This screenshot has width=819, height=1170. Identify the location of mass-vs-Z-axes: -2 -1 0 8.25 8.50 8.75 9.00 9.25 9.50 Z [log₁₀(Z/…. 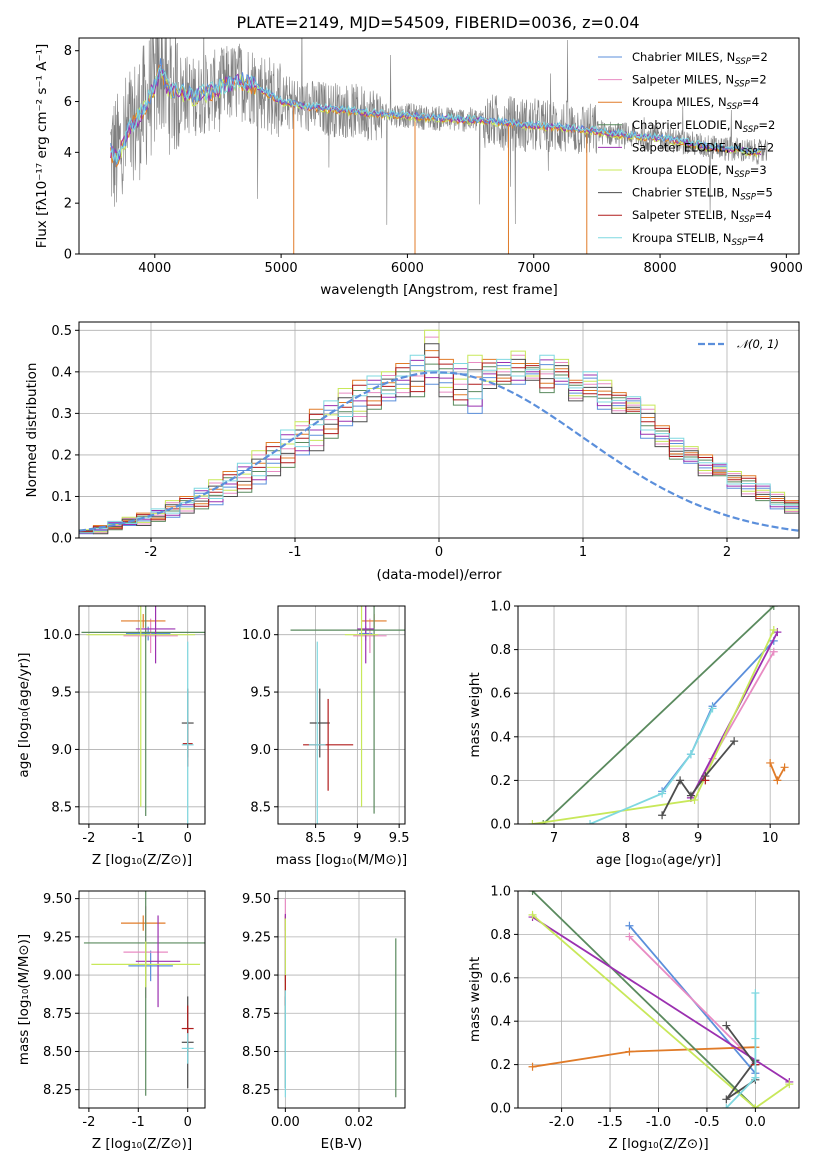
(111, 1021).